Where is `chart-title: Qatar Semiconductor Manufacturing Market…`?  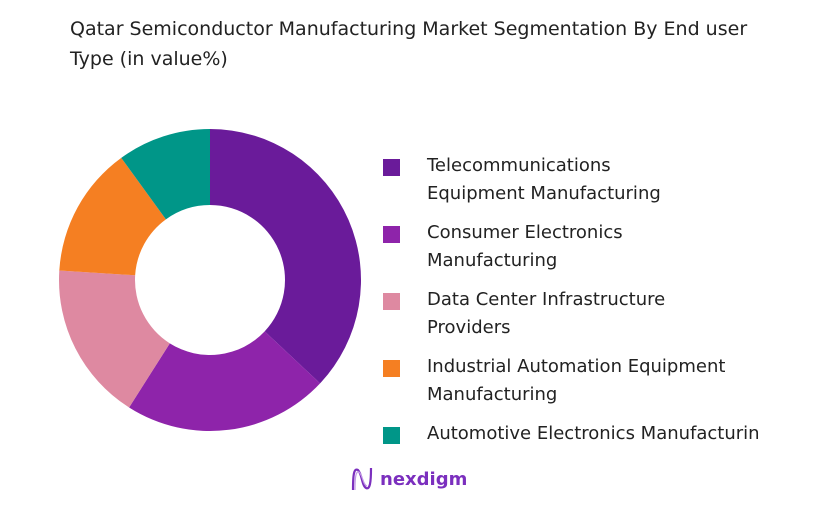
chart-title: Qatar Semiconductor Manufacturing Market… is located at coordinates (409, 44).